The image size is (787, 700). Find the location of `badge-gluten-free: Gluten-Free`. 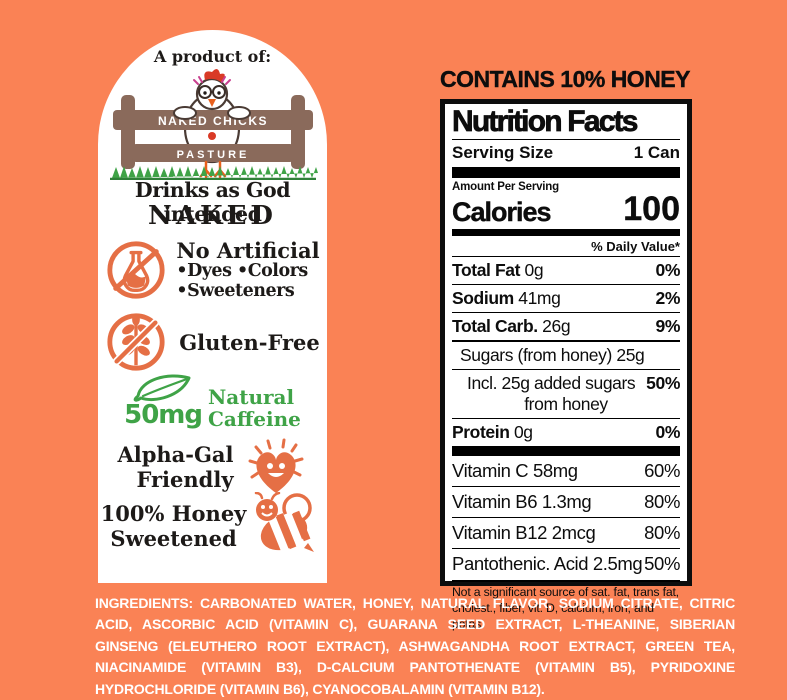

badge-gluten-free: Gluten-Free is located at coordinates (212, 342).